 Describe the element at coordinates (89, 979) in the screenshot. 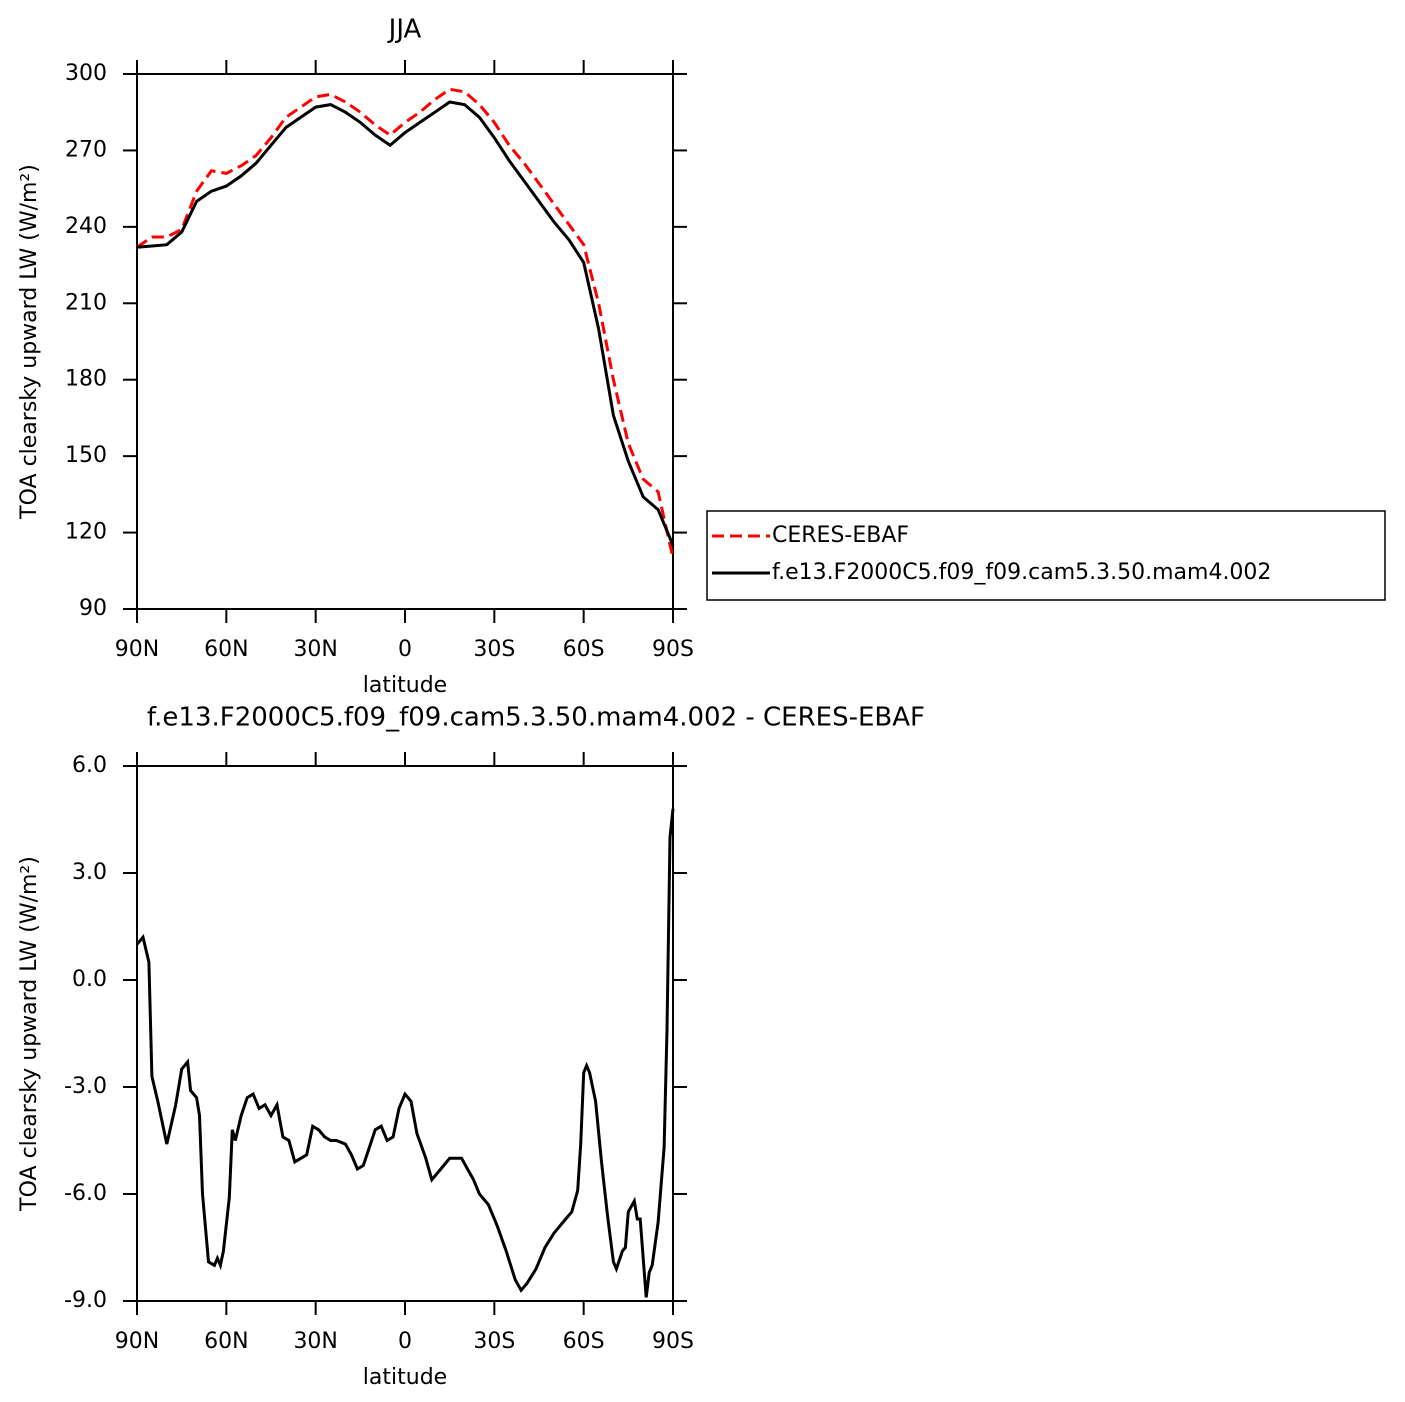

I see `y-tick-label: 0.0` at that location.